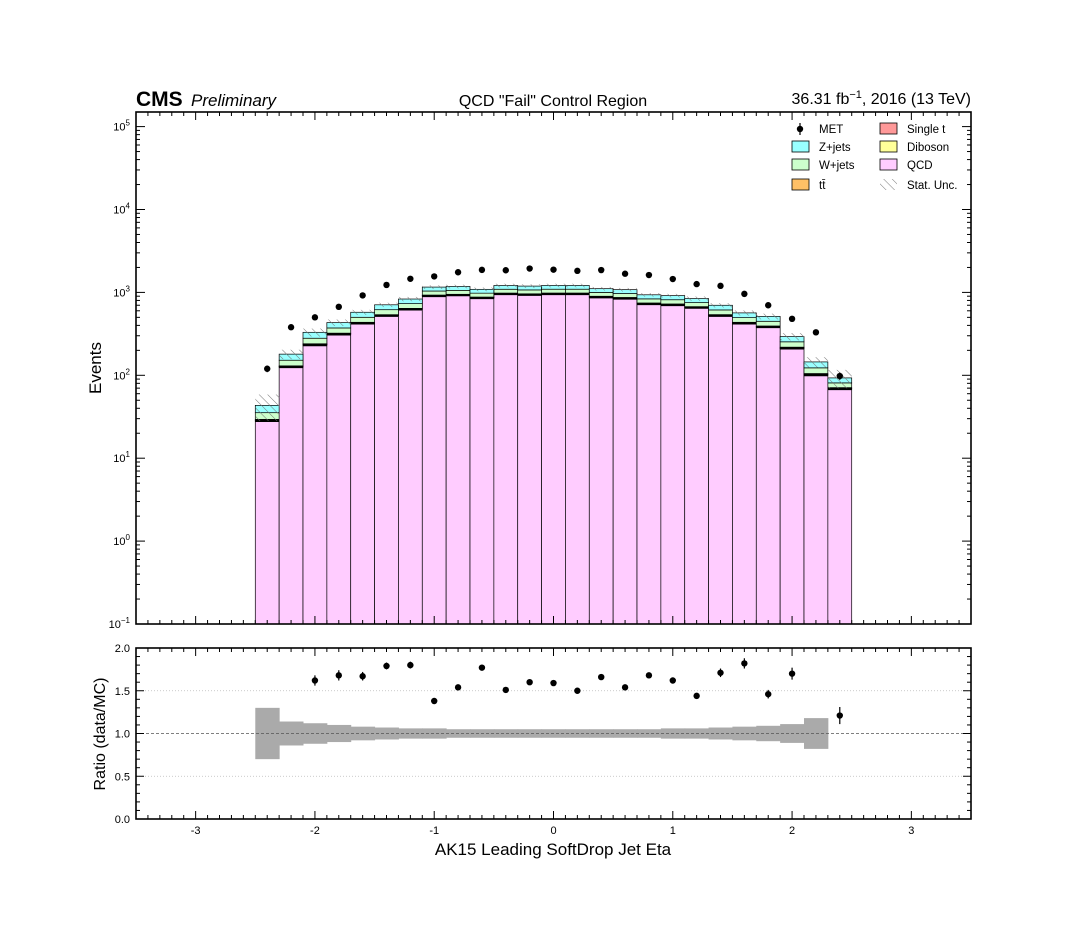  What do you see at coordinates (234, 100) in the screenshot?
I see `status-label: Preliminary` at bounding box center [234, 100].